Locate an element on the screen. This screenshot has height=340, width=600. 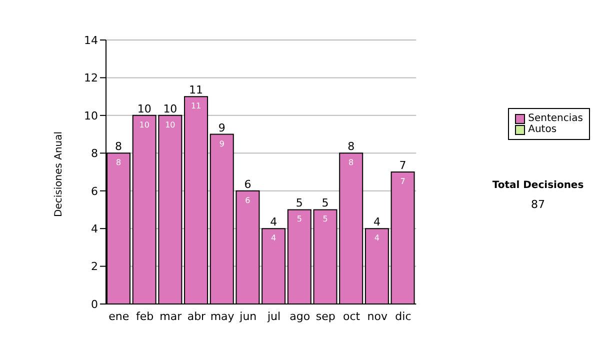
data-label: 6 is located at coordinates (247, 200).